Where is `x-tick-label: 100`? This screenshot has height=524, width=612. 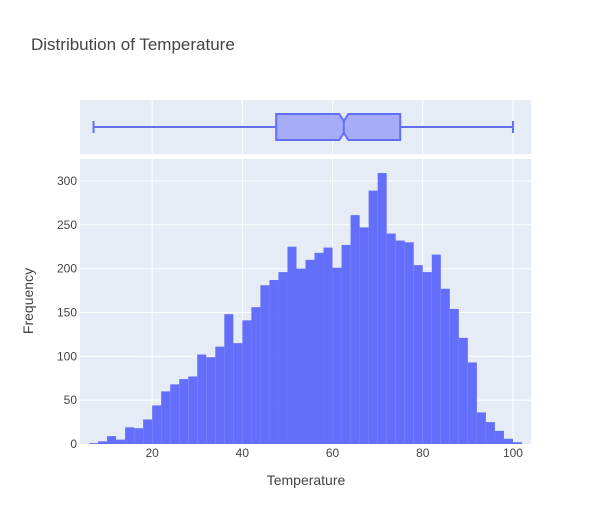
x-tick-label: 100 is located at coordinates (513, 453).